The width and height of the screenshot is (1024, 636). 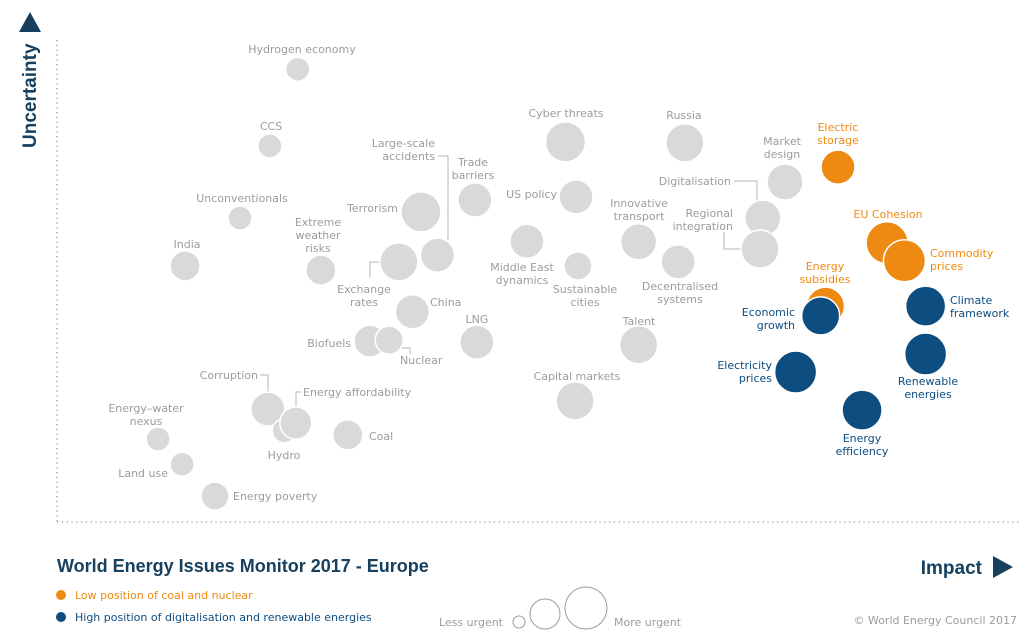 I want to click on bubble-label: Economic growth, so click(x=768, y=319).